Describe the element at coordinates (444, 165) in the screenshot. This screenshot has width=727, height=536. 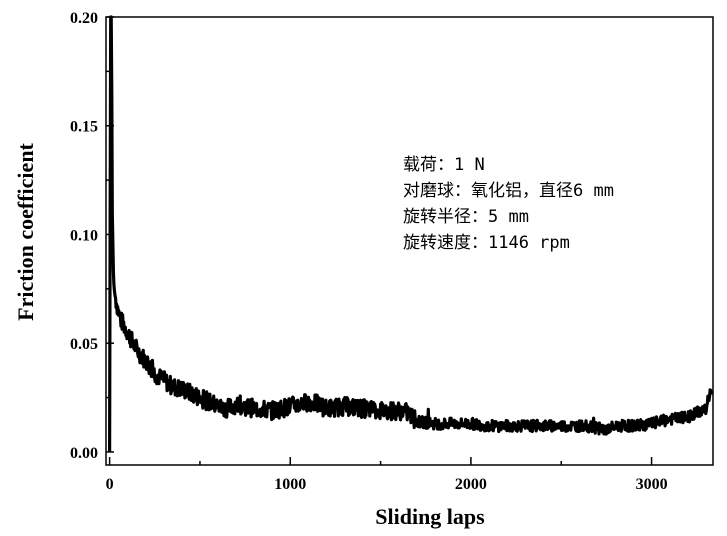
I see `annotation-load: 载荷：1 N` at that location.